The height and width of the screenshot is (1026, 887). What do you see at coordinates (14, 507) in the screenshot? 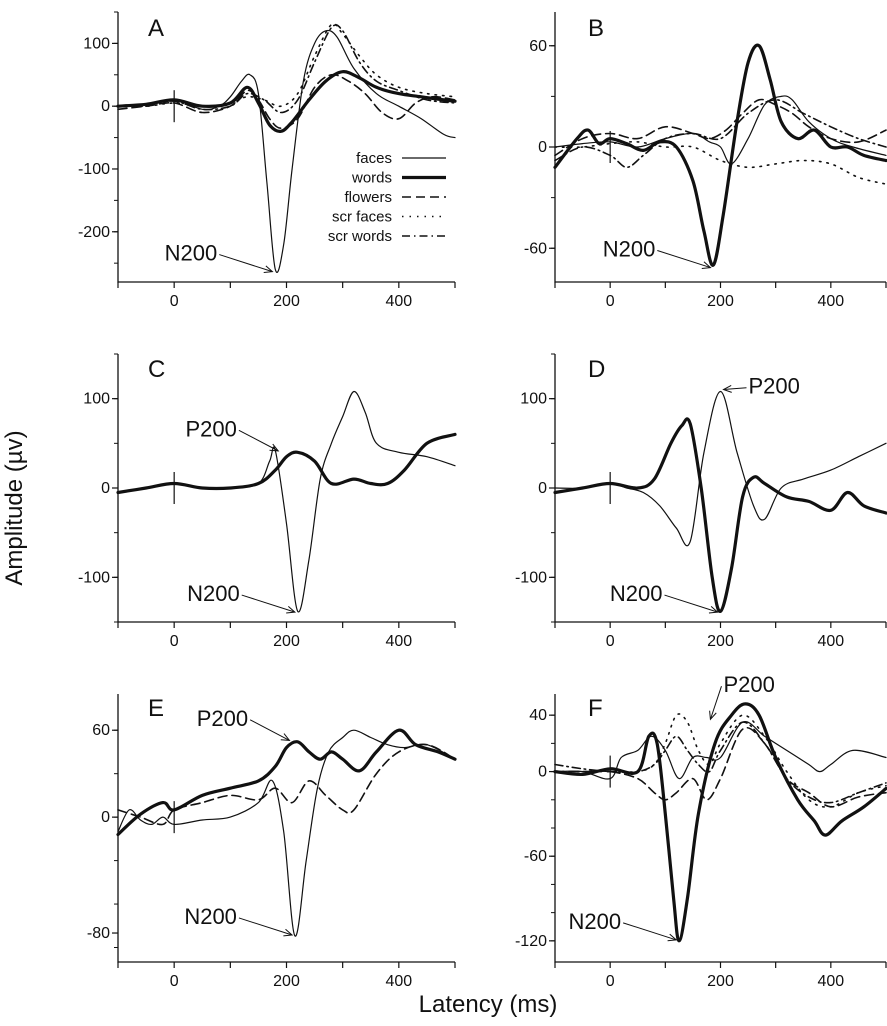
I see `figure-y-axis-label: Amplitude (µv)` at bounding box center [14, 507].